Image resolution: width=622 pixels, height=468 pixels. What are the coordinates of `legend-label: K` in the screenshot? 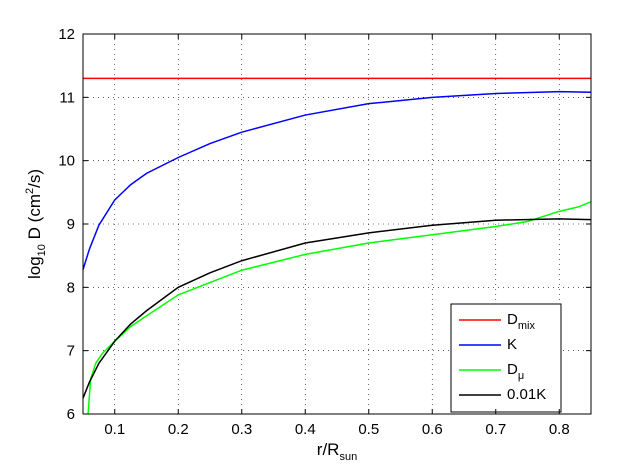 It's located at (512, 344).